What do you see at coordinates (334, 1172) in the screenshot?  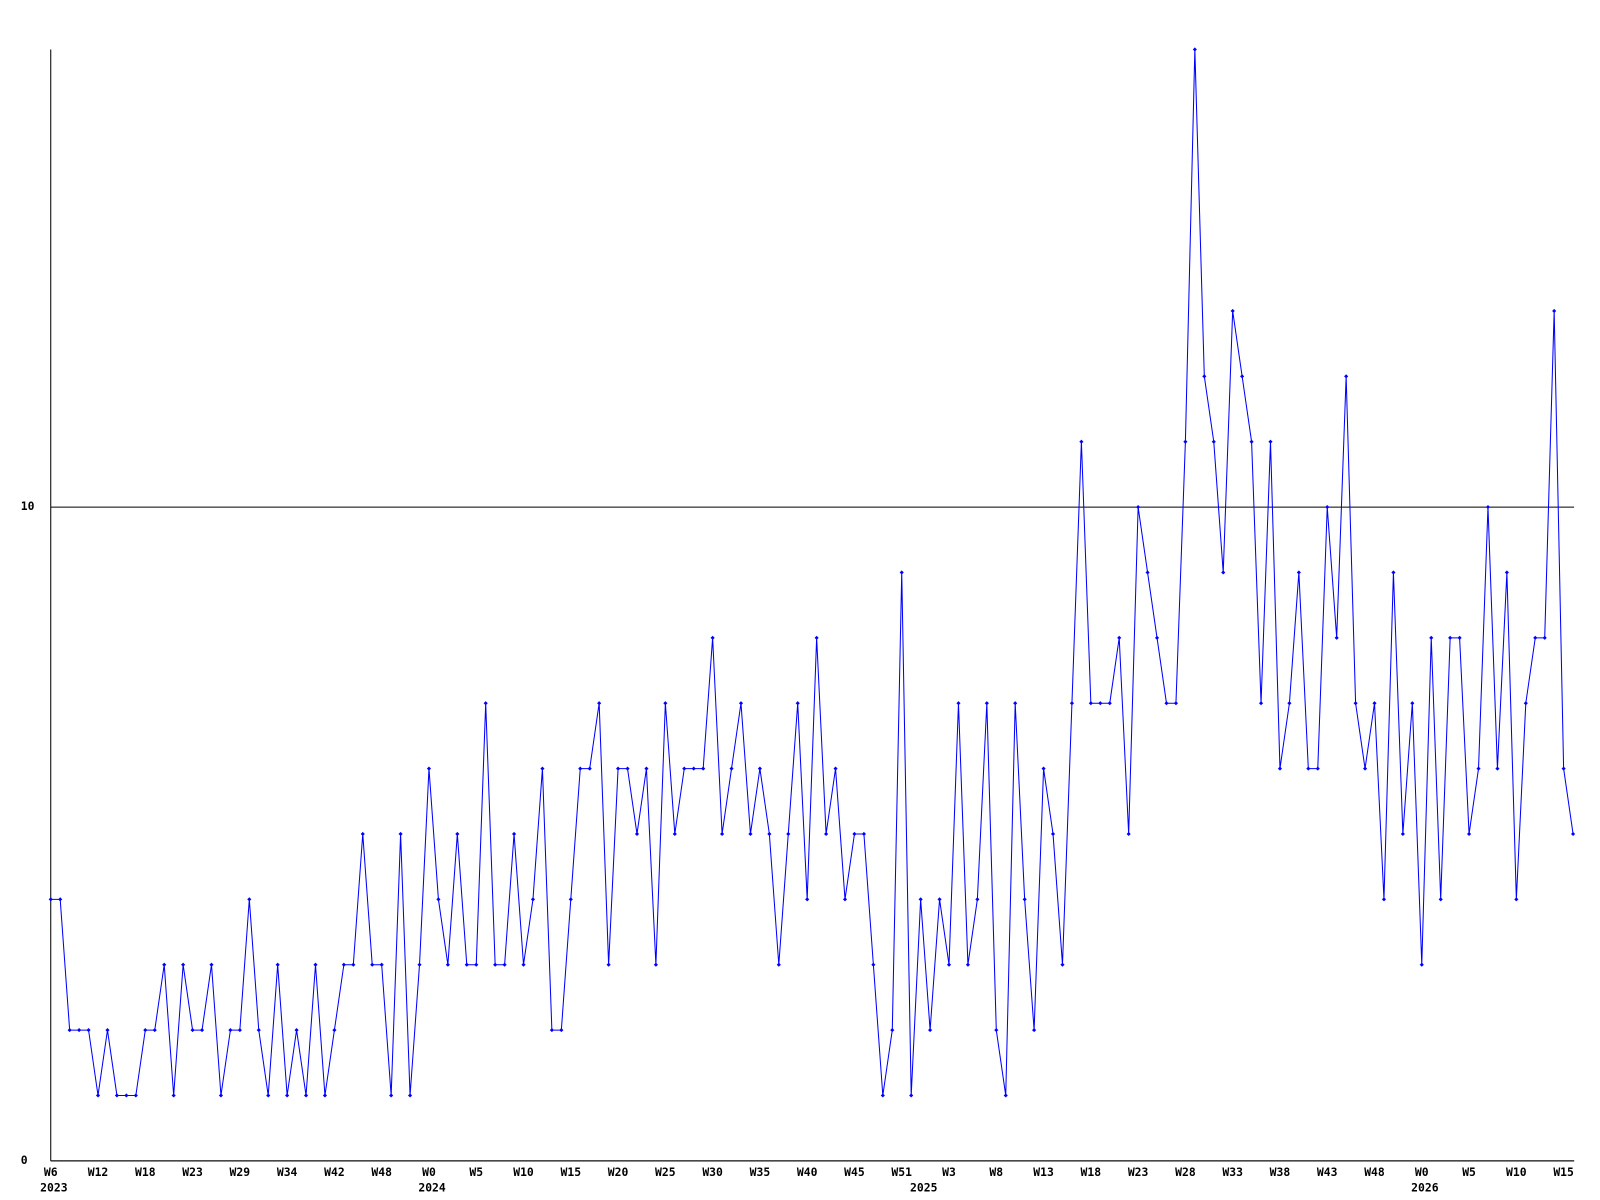 I see `x-tick-label: W42` at bounding box center [334, 1172].